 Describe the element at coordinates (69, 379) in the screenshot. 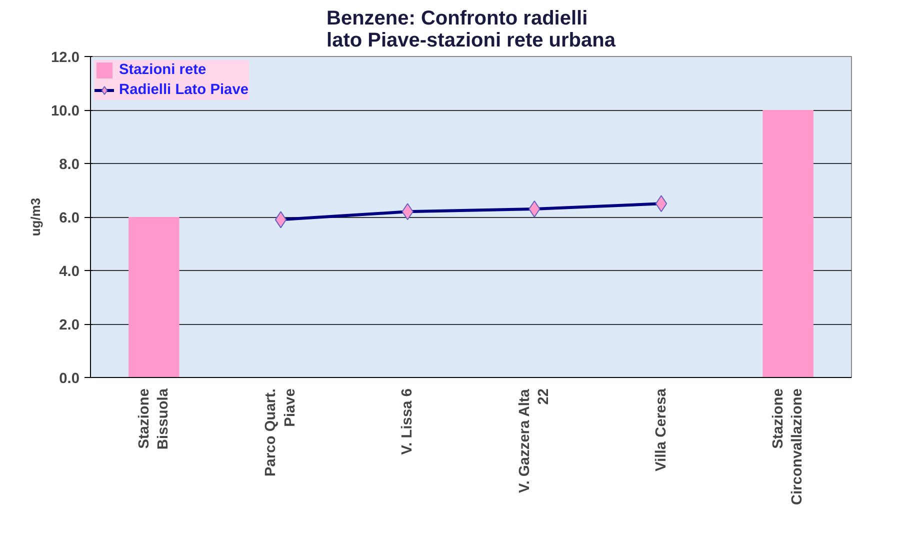

I see `y-tick-label: 0.0` at that location.